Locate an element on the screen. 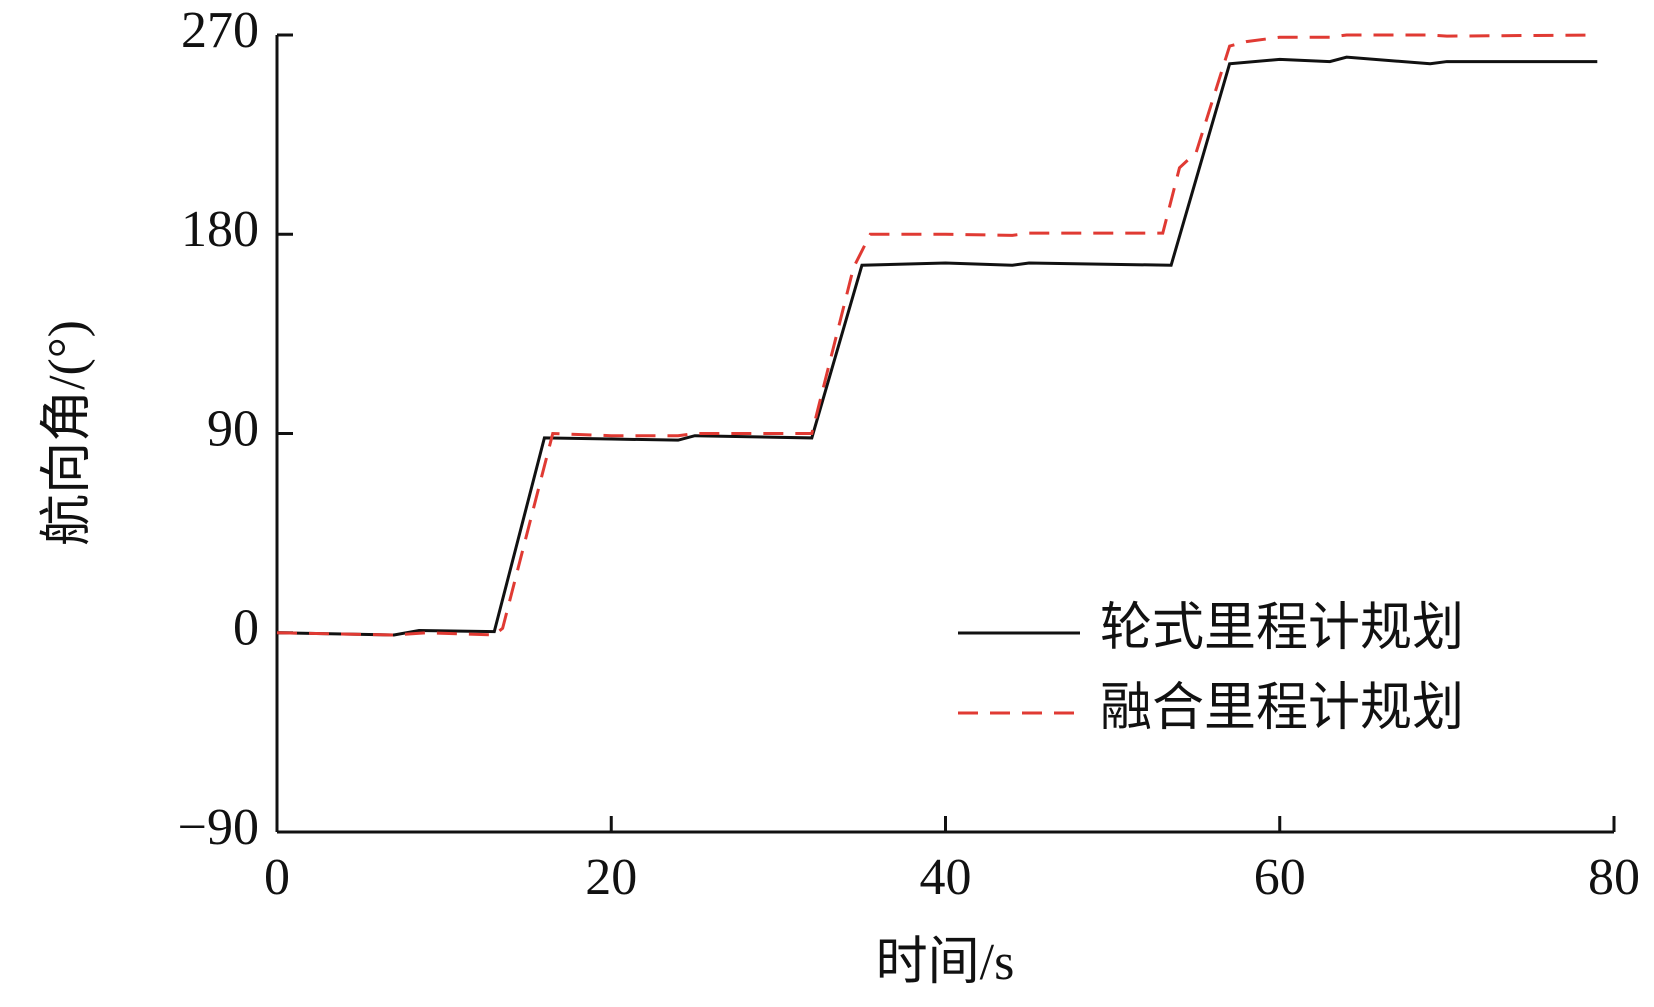 This screenshot has height=1007, width=1654. x-tick-label: 60 is located at coordinates (1280, 877).